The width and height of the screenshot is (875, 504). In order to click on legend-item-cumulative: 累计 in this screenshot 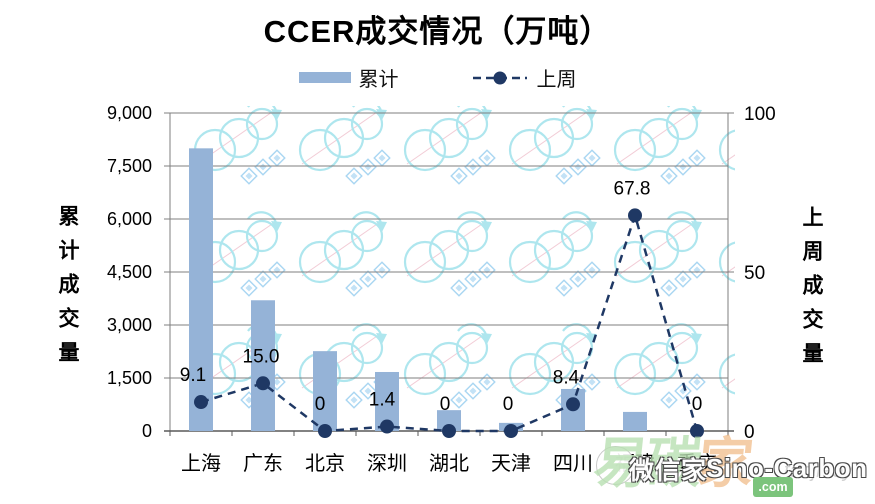, I will do `click(348, 77)`.